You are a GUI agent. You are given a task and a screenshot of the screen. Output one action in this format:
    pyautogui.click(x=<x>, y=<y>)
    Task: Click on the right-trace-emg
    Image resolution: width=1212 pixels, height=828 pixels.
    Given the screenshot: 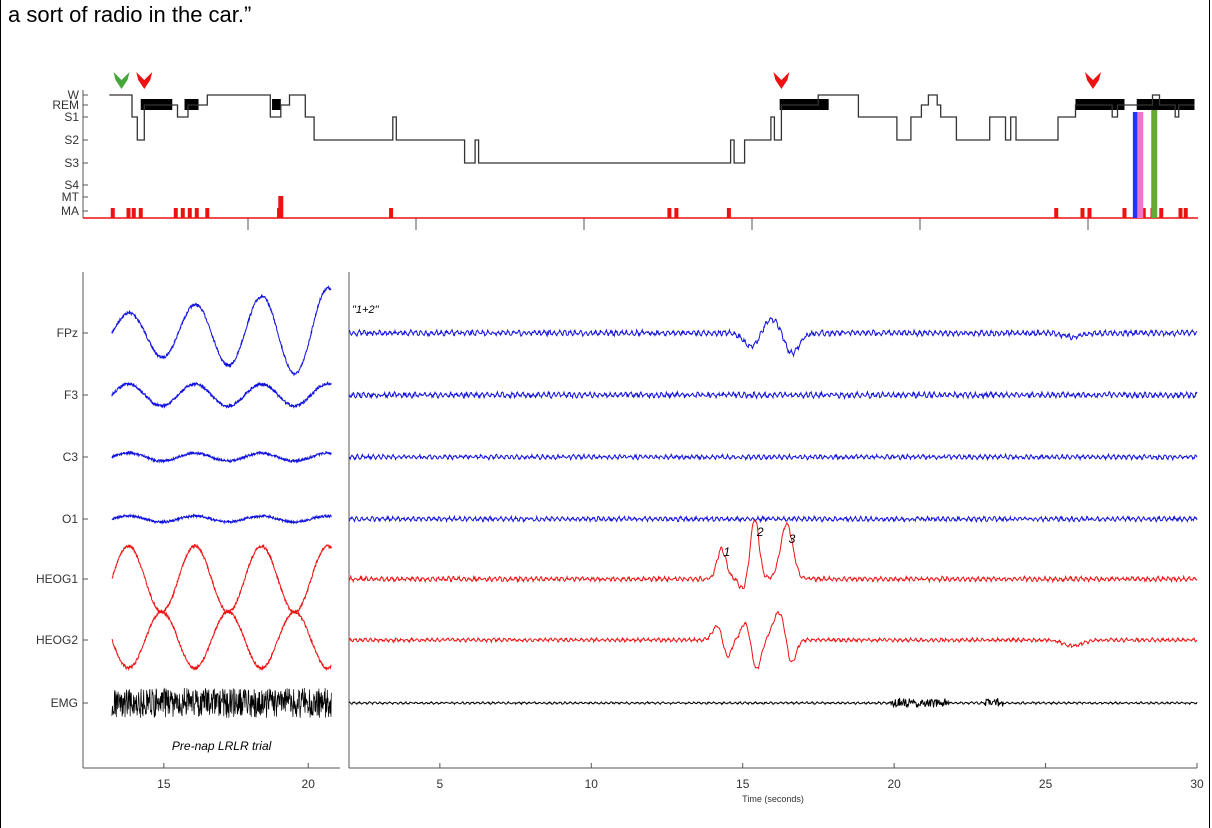 What is the action you would take?
    pyautogui.click(x=773, y=703)
    